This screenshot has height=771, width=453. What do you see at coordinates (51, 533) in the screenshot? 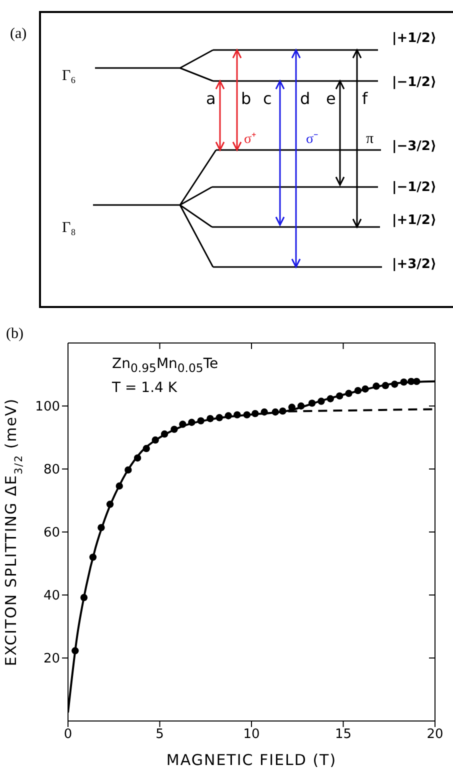
I see `y-tick-label: 60` at bounding box center [51, 533].